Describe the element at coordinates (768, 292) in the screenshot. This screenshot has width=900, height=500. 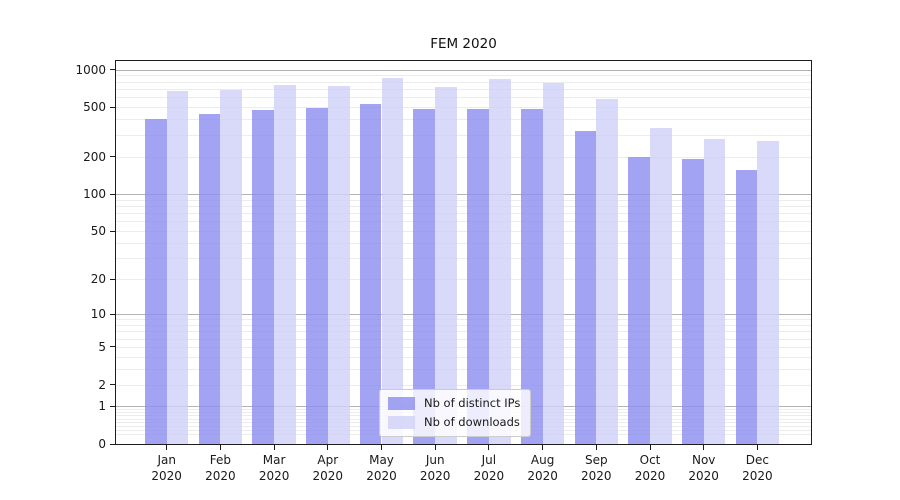
I see `bar-dec-downloads` at that location.